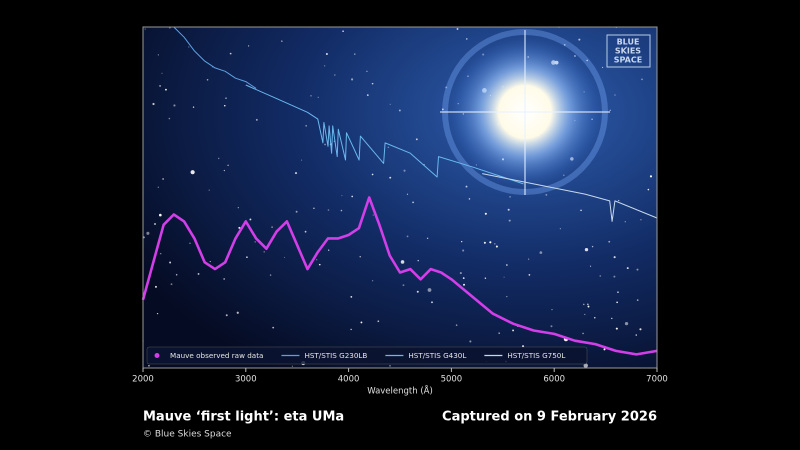 This screenshot has height=450, width=800. Describe the element at coordinates (335, 355) in the screenshot. I see `legend-label: HST/STIS G230LB` at that location.